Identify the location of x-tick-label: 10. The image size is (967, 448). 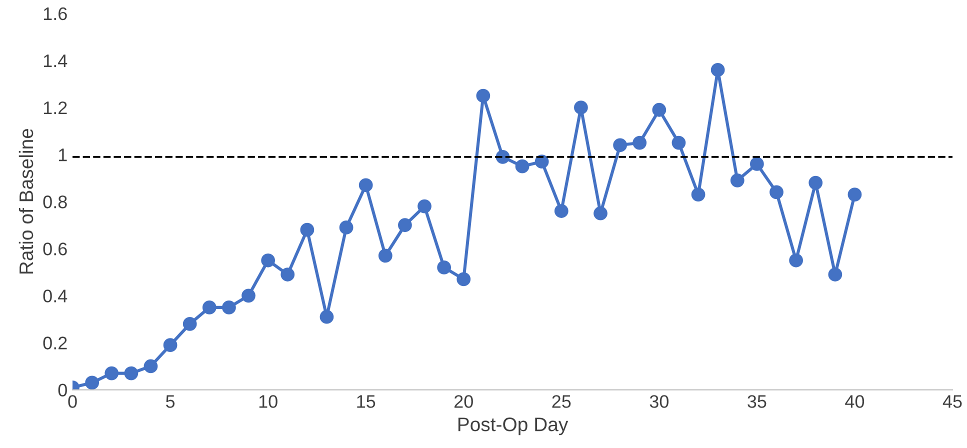
(268, 401).